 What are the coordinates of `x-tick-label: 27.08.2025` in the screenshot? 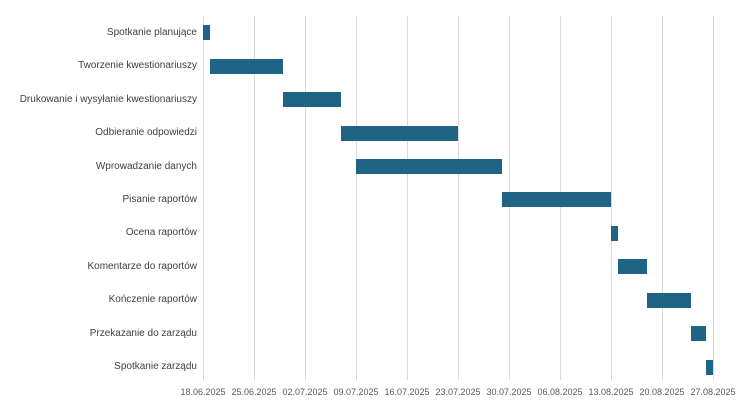 It's located at (713, 392).